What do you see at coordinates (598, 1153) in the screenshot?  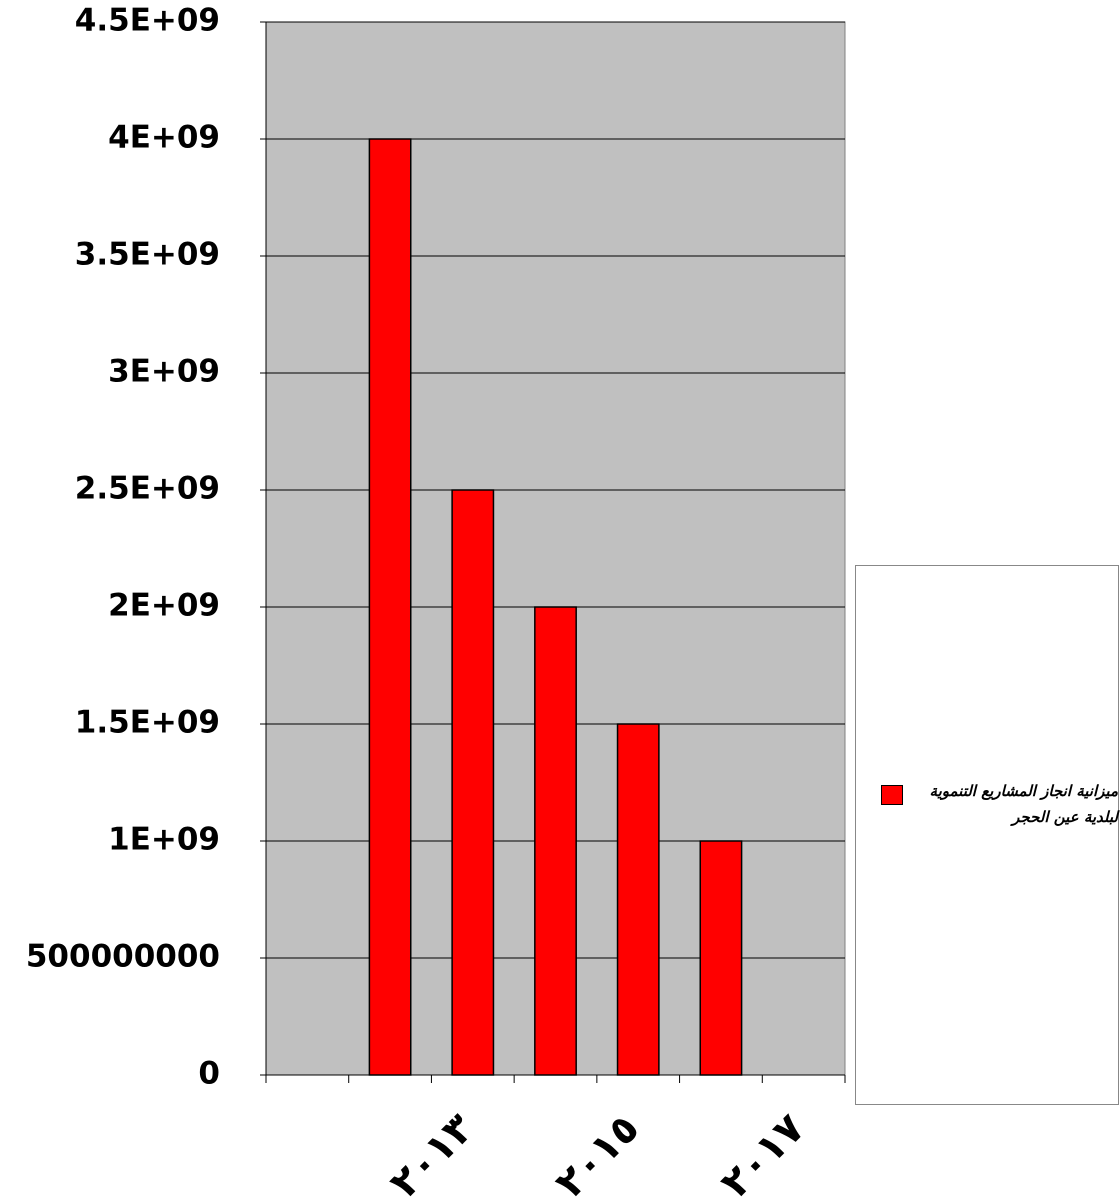 I see `x-tick-label: ٢٠١٥` at bounding box center [598, 1153].